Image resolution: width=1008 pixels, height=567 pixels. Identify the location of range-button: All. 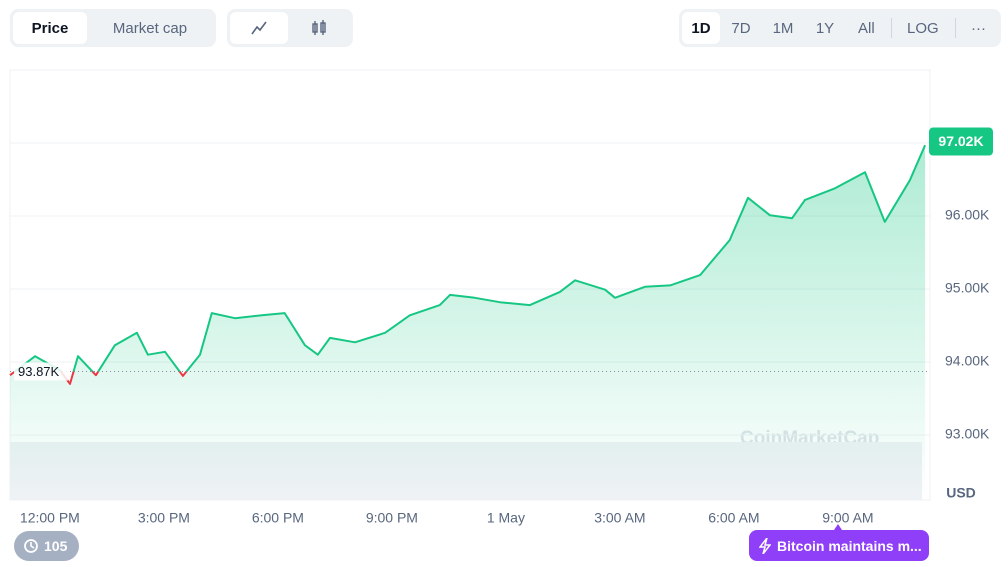
(866, 28).